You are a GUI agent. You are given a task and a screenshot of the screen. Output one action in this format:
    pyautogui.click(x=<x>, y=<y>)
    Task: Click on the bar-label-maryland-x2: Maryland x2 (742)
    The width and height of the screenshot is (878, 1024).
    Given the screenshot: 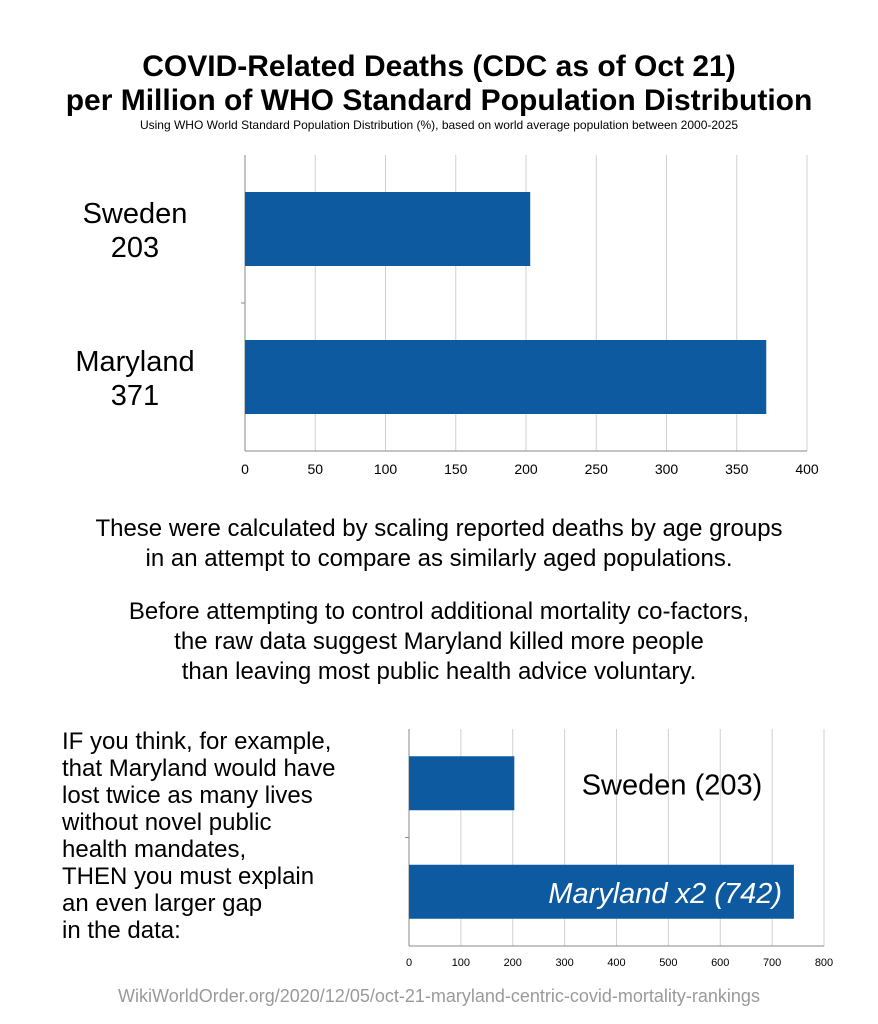 What is the action you would take?
    pyautogui.click(x=665, y=894)
    